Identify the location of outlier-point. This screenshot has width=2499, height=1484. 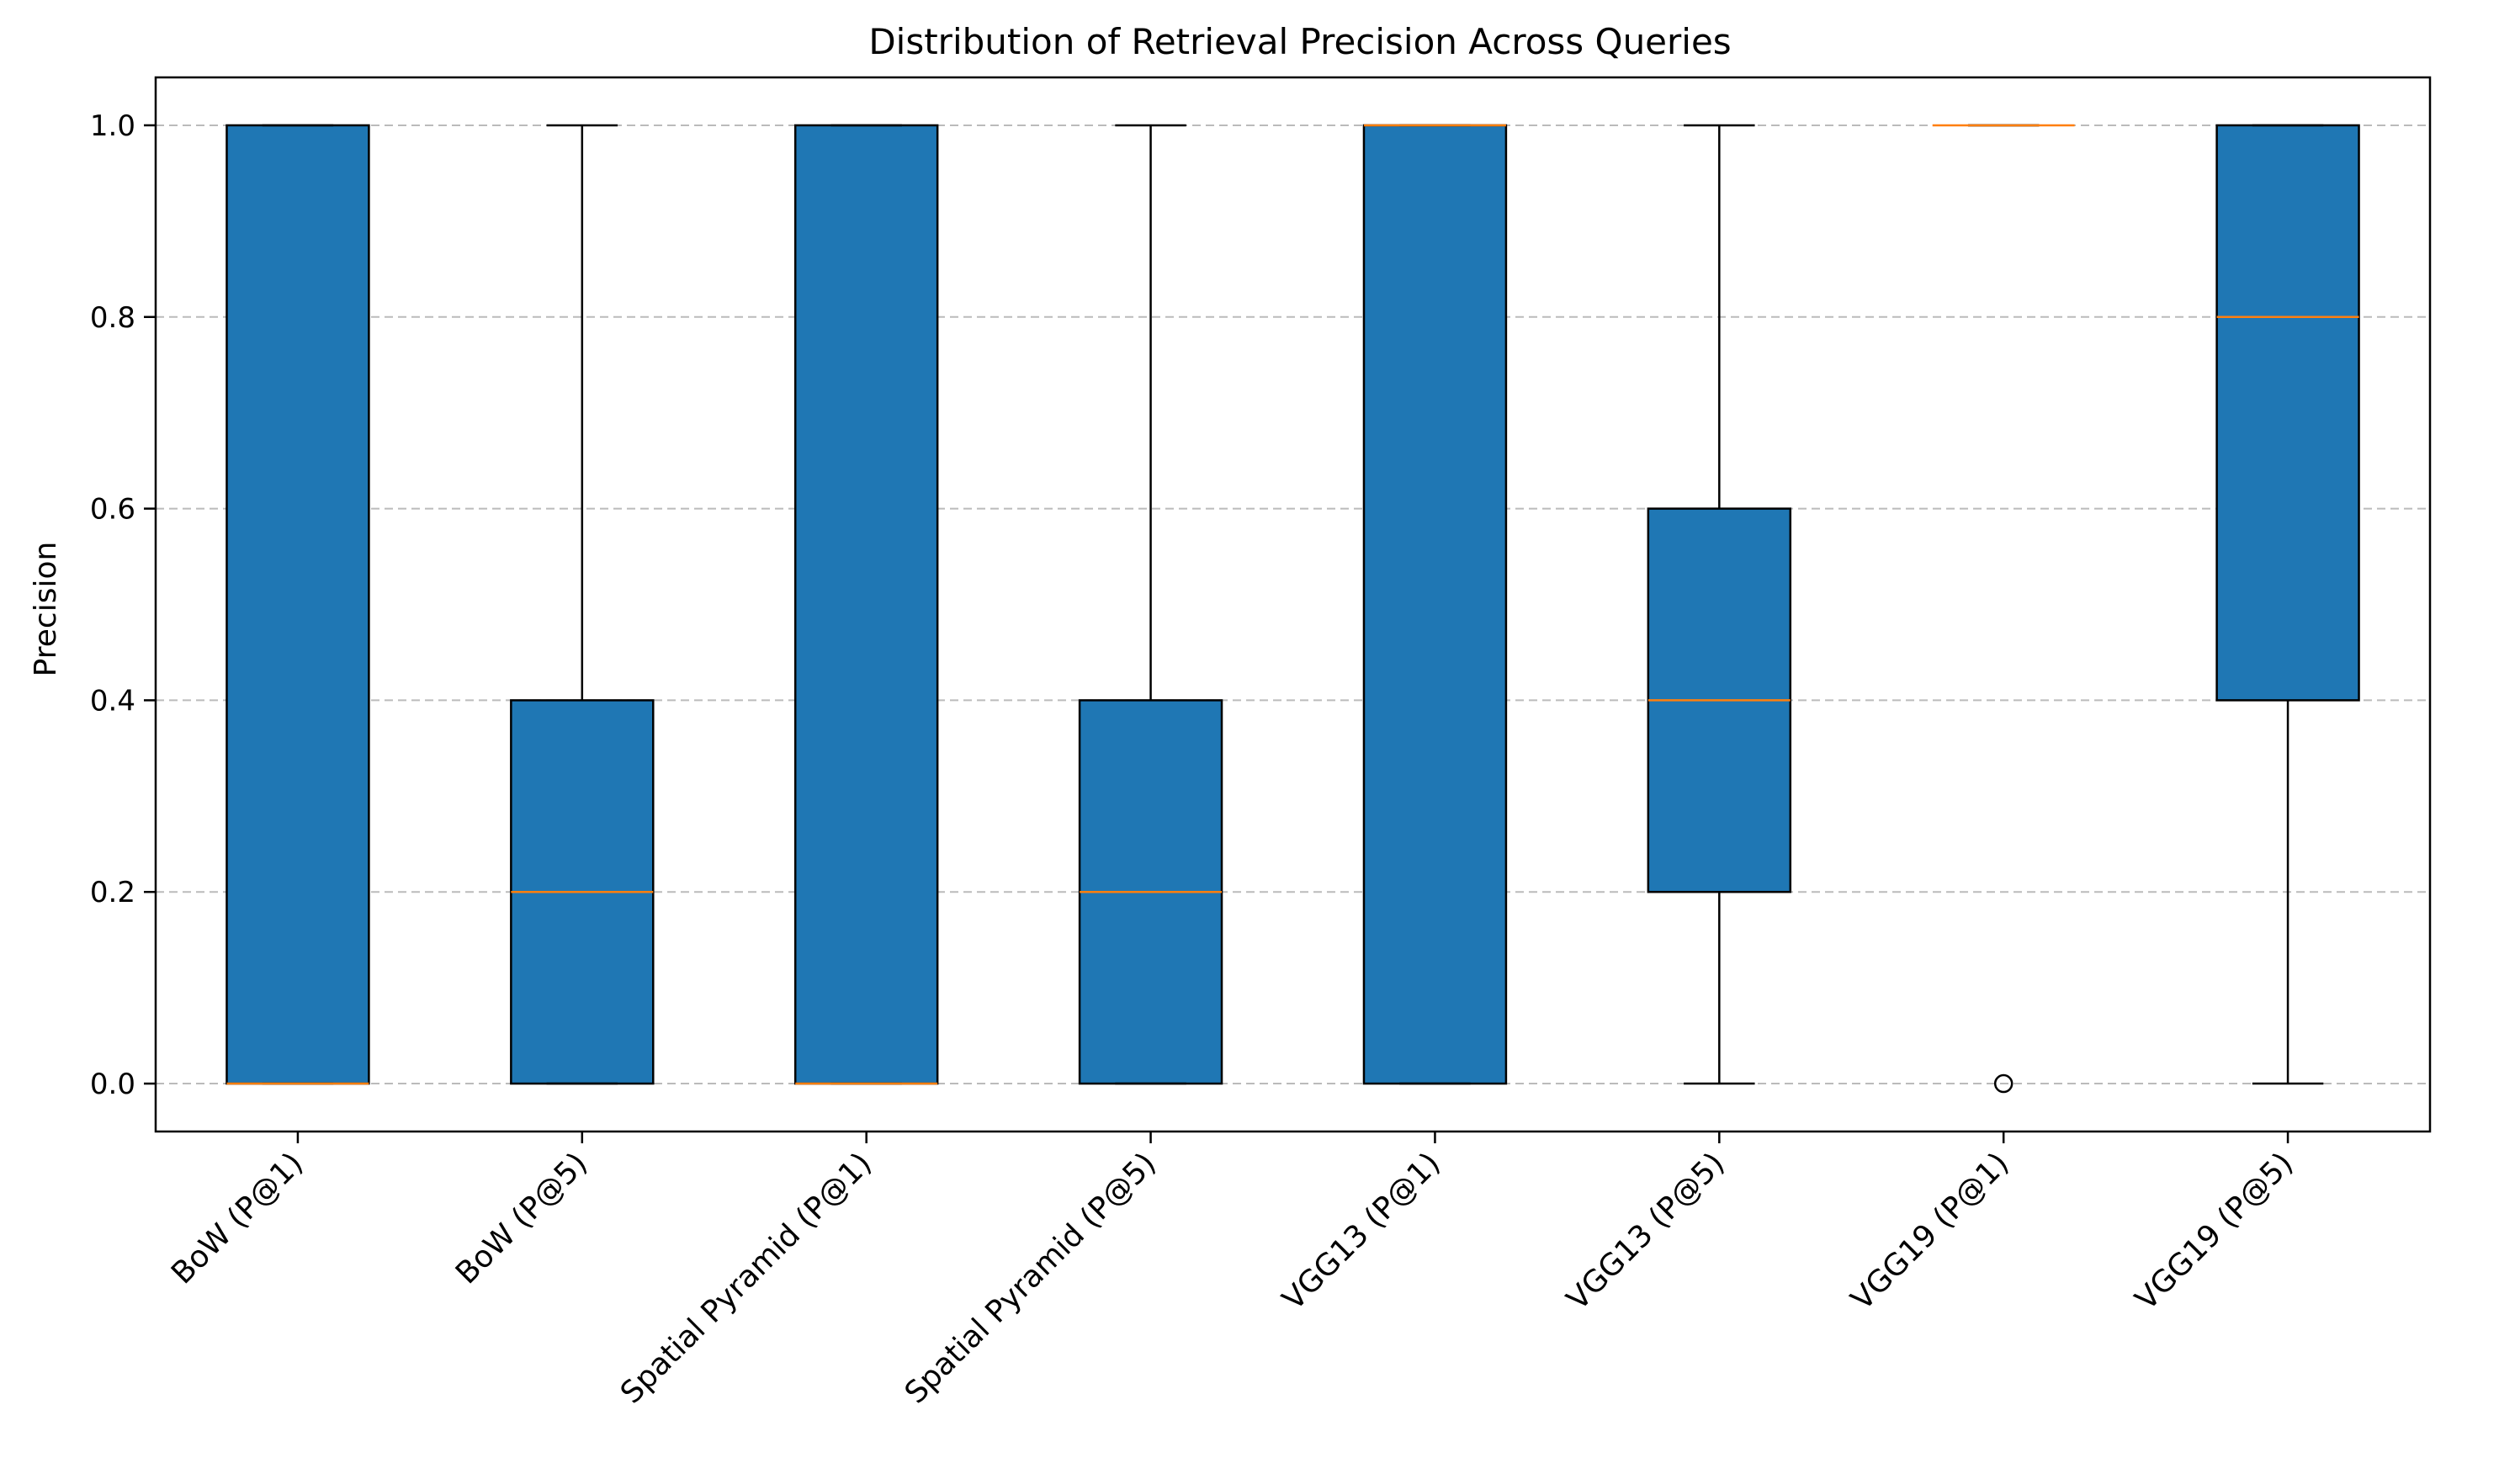
(2003, 1083).